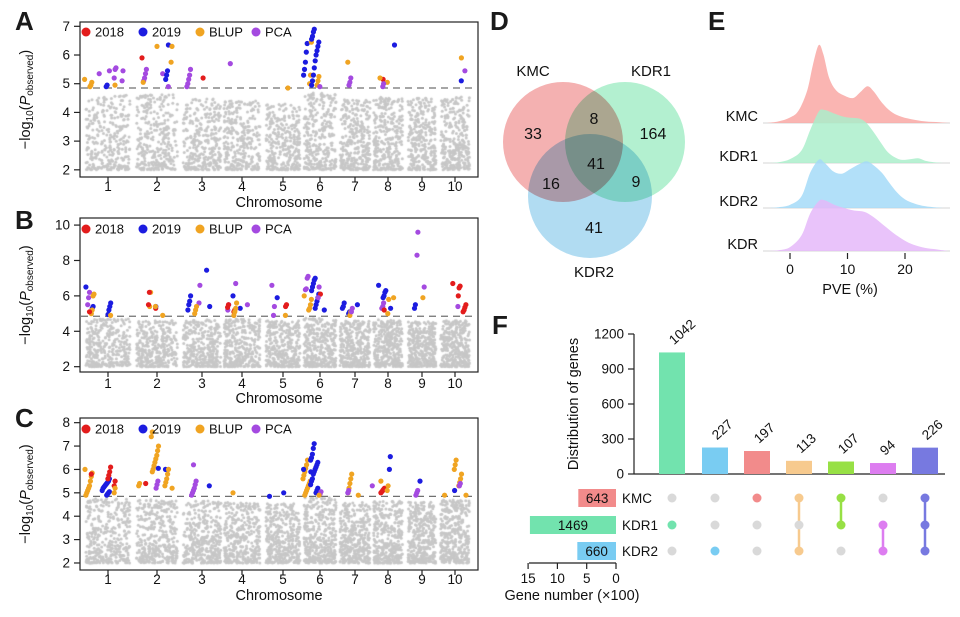 The image size is (960, 617). I want to click on bar-value-label-group: 226, so click(932, 430).